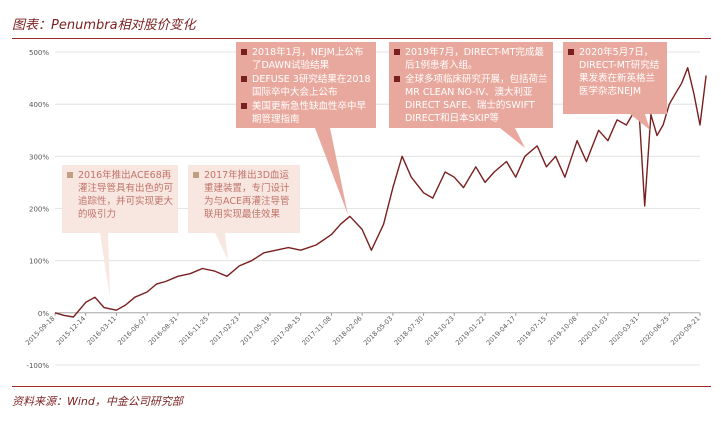  I want to click on annotation-2020: 2020年5月7日，DIRECT-MT研究结果发表在新英格兰医学杂志NEJM, so click(615, 78).